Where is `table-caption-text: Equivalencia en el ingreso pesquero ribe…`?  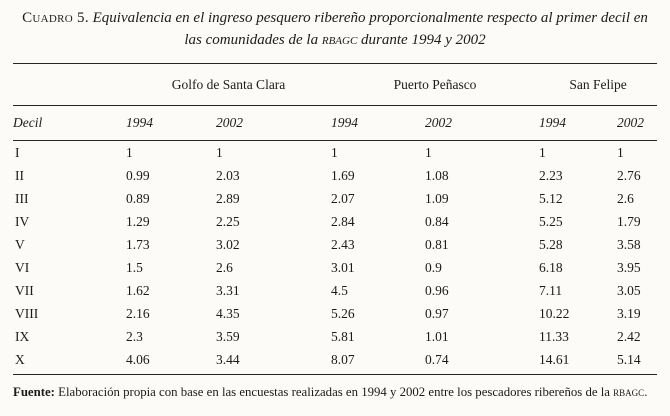 table-caption-text: Equivalencia en el ingreso pesquero ribe… is located at coordinates (368, 29).